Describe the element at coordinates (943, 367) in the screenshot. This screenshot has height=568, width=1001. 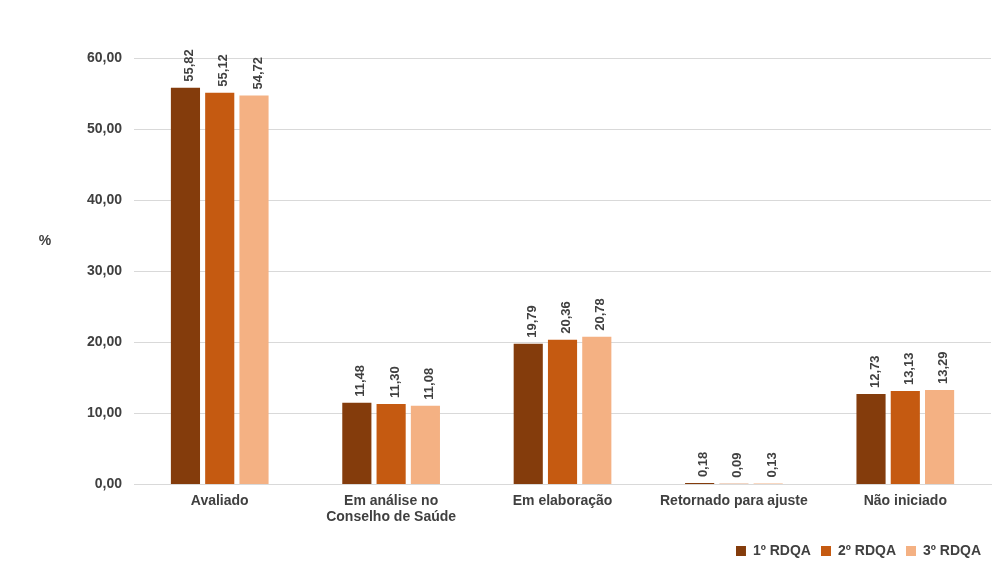
I see `data-label: 13,29` at that location.